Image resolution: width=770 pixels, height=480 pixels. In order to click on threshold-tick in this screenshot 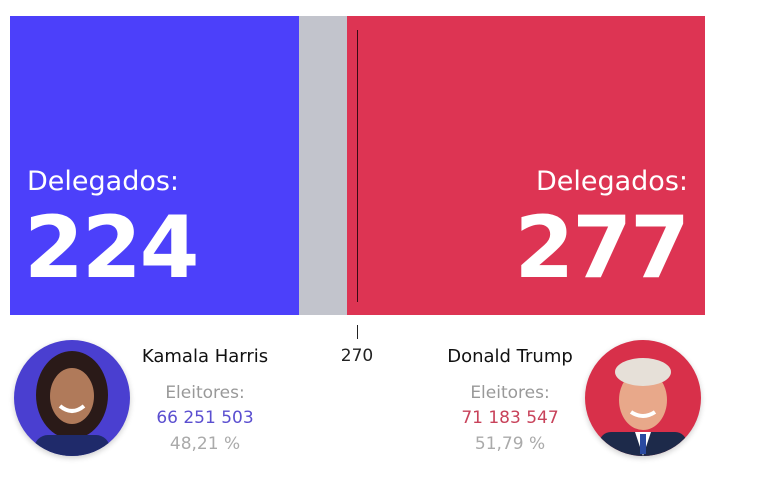, I will do `click(357, 332)`.